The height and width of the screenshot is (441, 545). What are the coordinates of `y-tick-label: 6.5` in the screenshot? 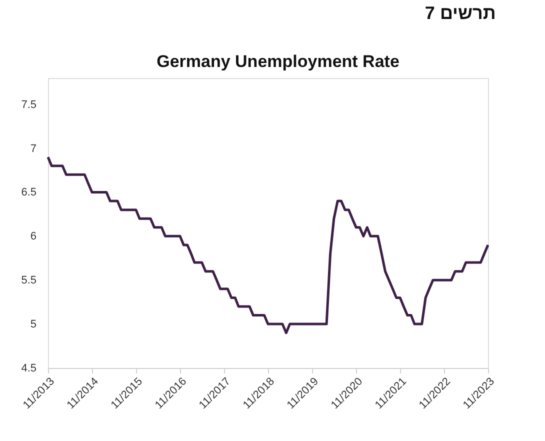 It's located at (28, 192).